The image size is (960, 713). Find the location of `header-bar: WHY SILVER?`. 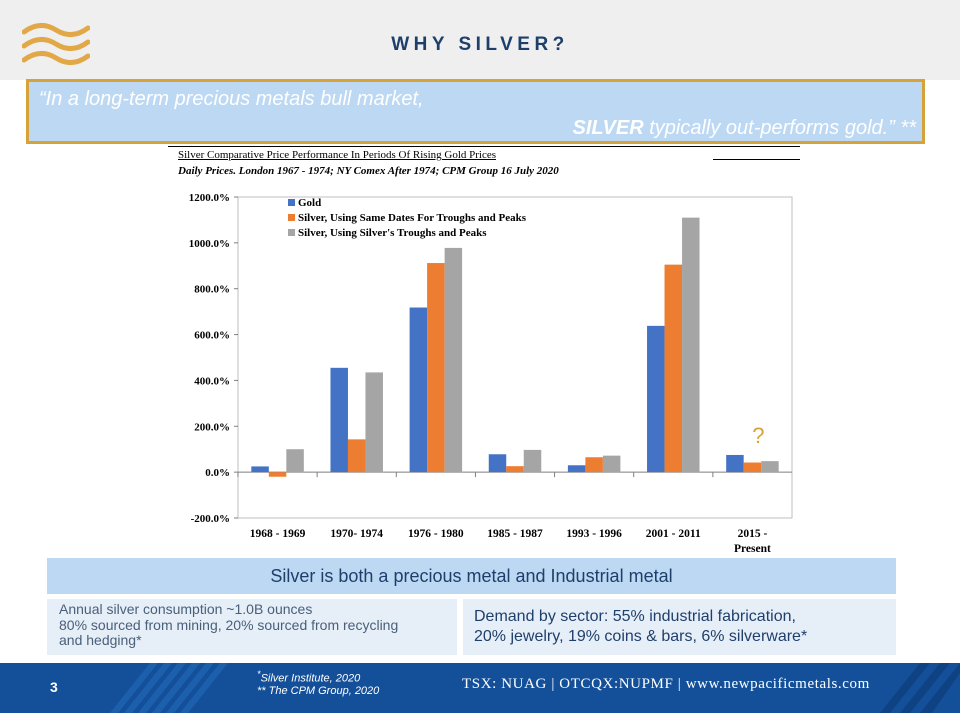

header-bar: WHY SILVER? is located at coordinates (480, 40).